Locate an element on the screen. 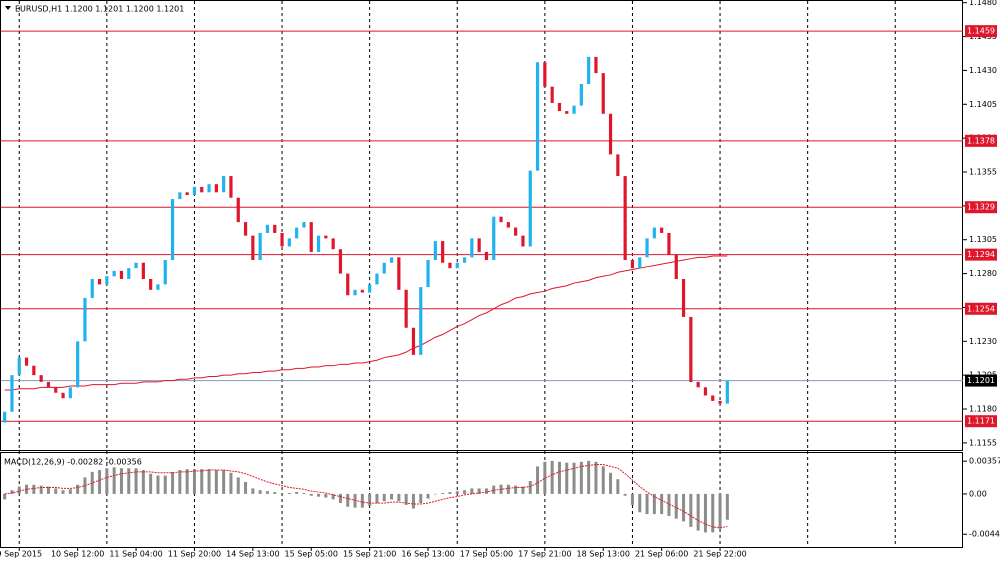  x-tick-label: 15 Sep 05:00 is located at coordinates (311, 554).